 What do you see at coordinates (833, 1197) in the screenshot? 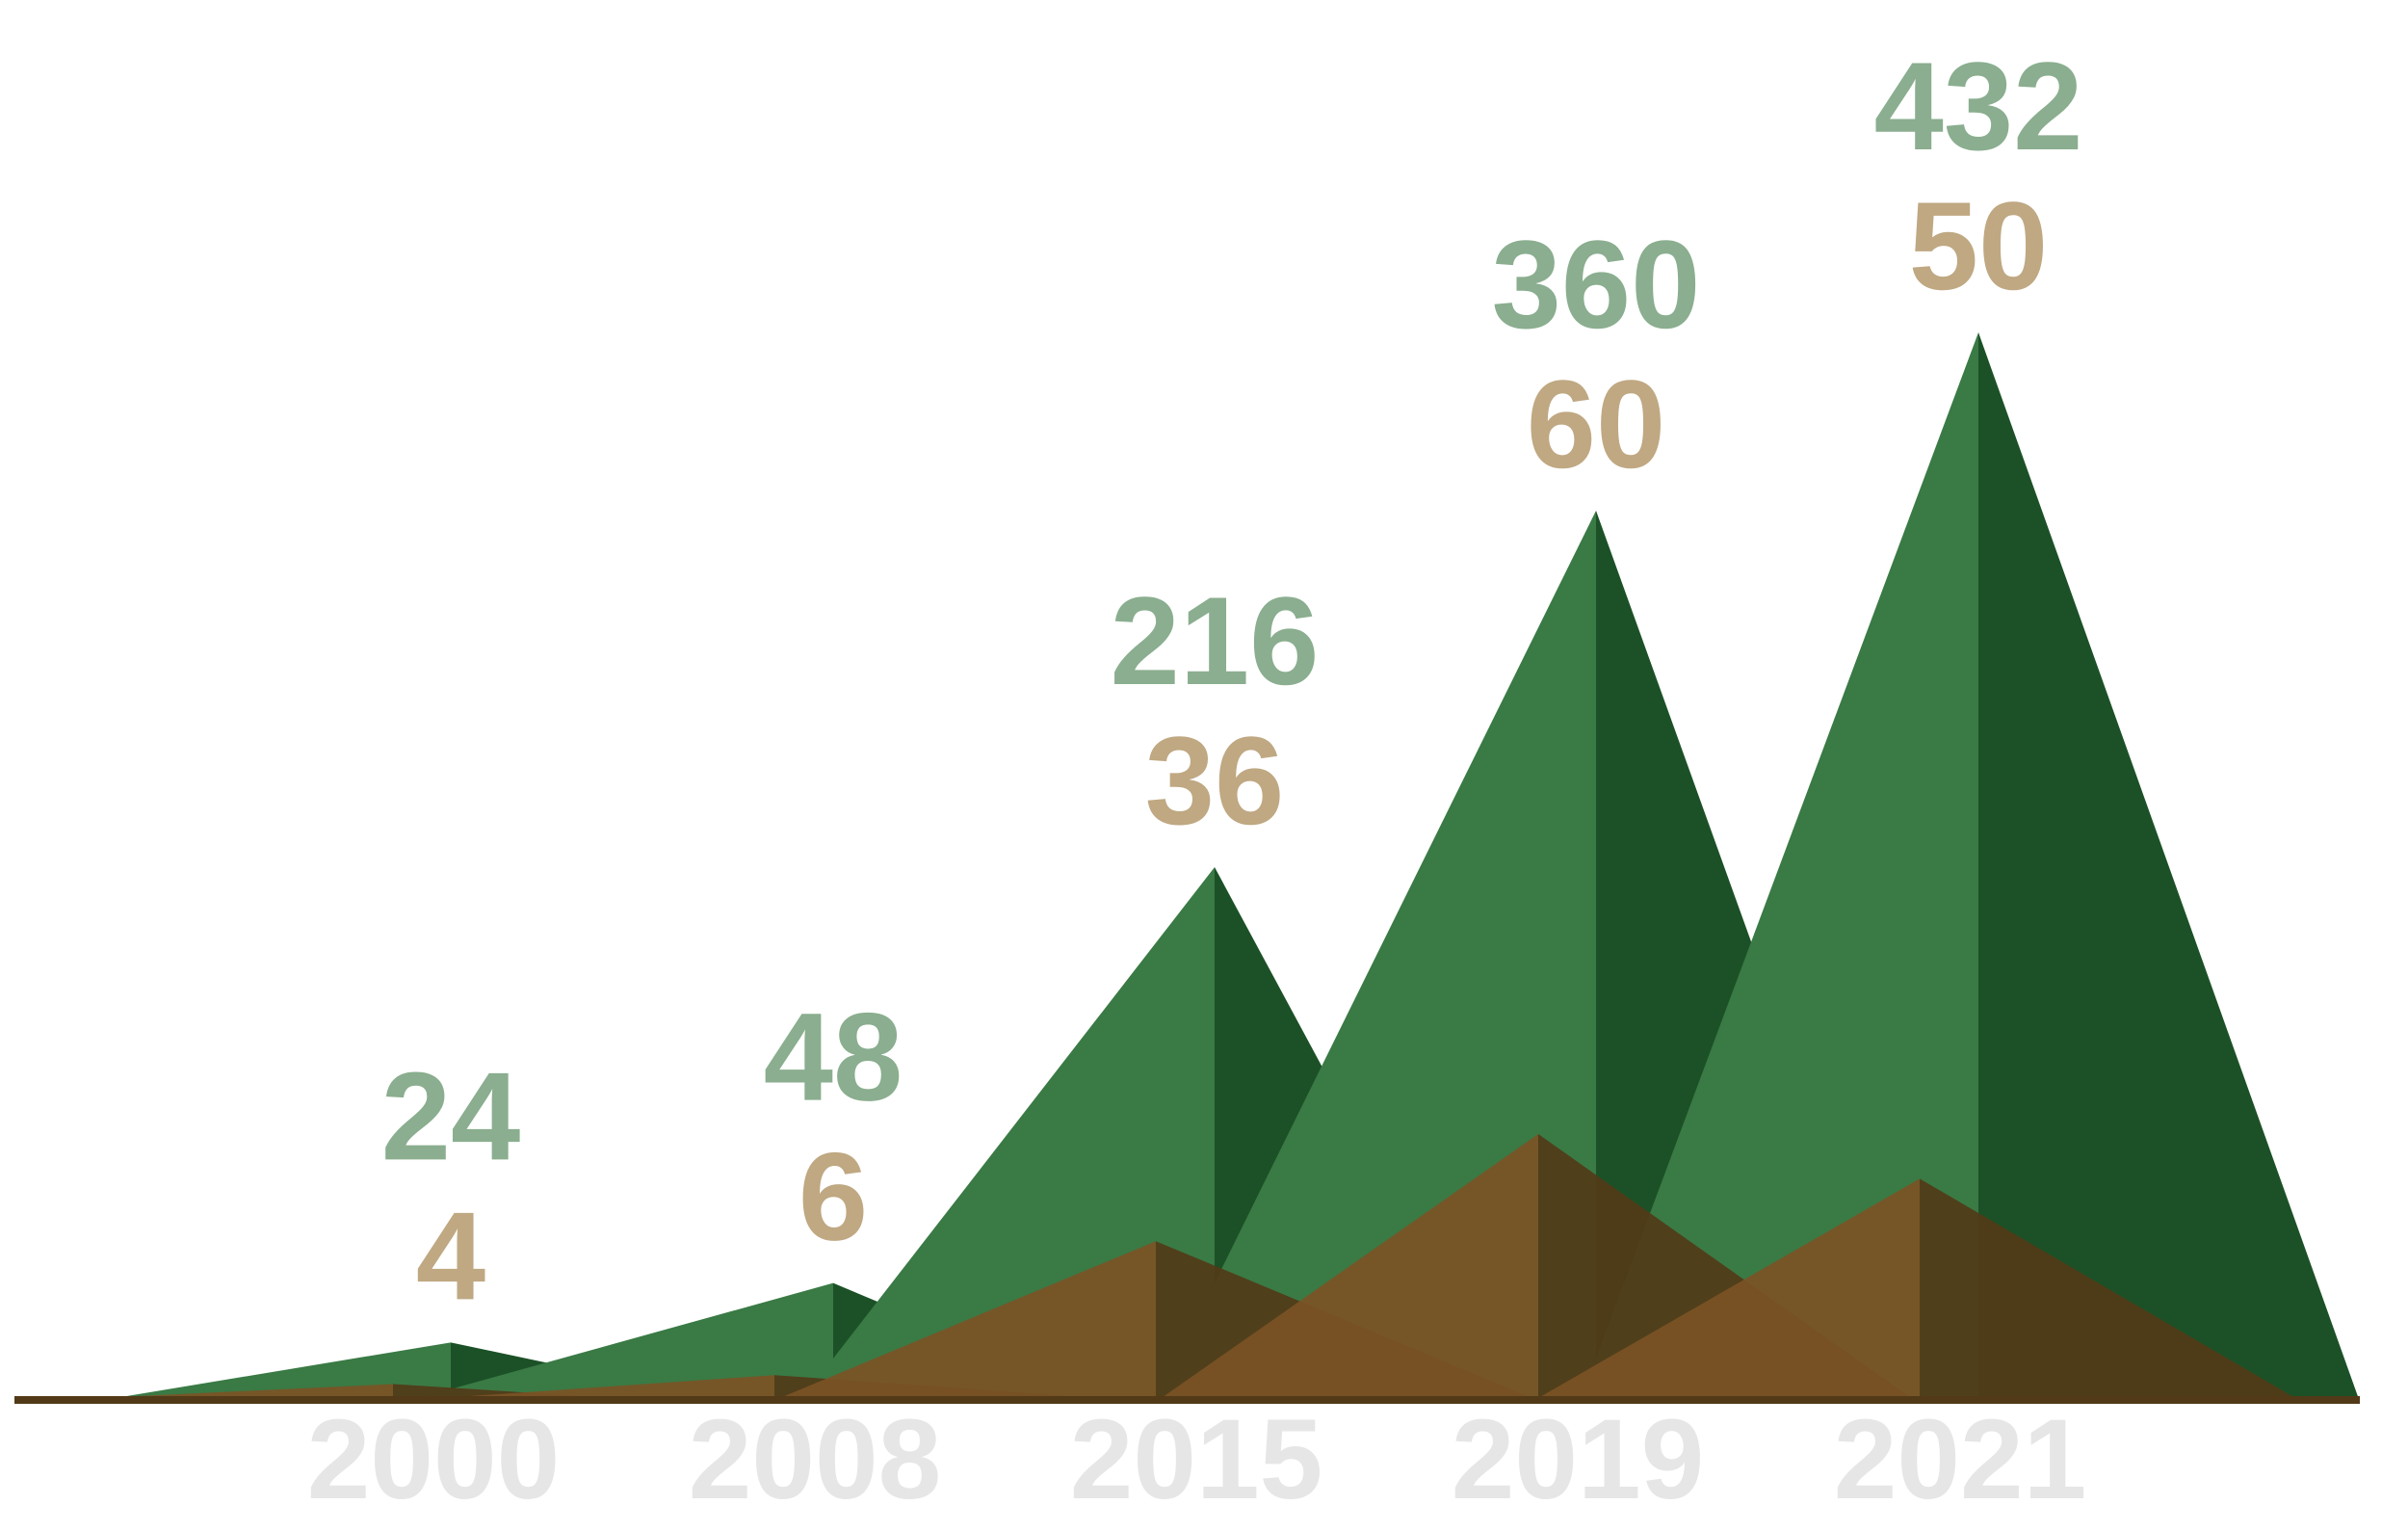
I see `value-label-small-2008: 6` at bounding box center [833, 1197].